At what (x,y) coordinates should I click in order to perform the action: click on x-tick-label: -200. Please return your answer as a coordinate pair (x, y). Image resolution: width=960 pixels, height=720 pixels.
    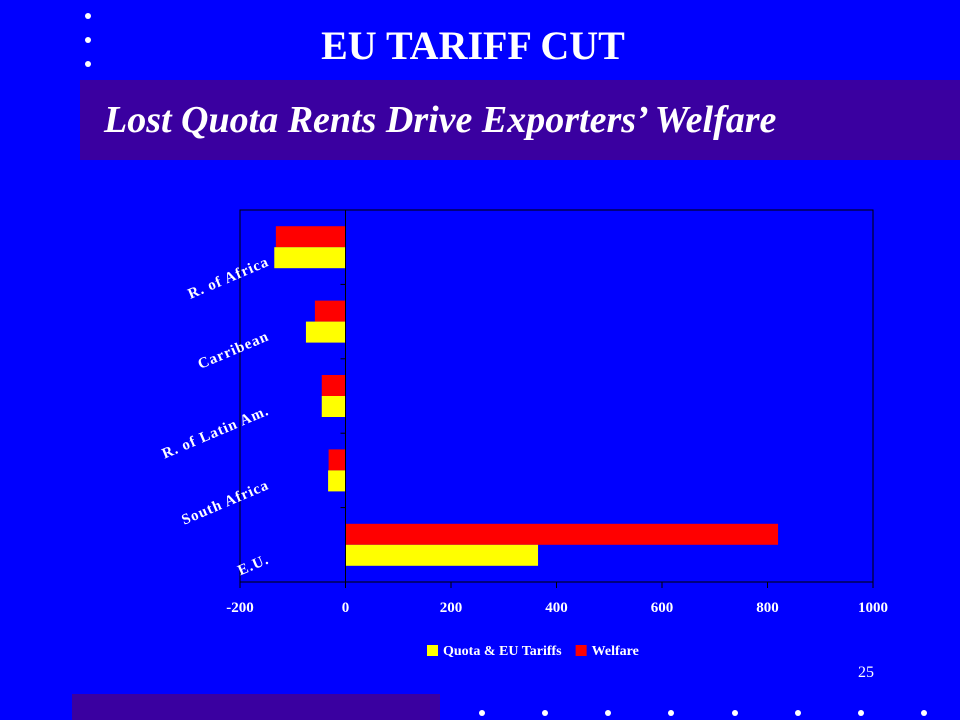
    Looking at the image, I should click on (240, 608).